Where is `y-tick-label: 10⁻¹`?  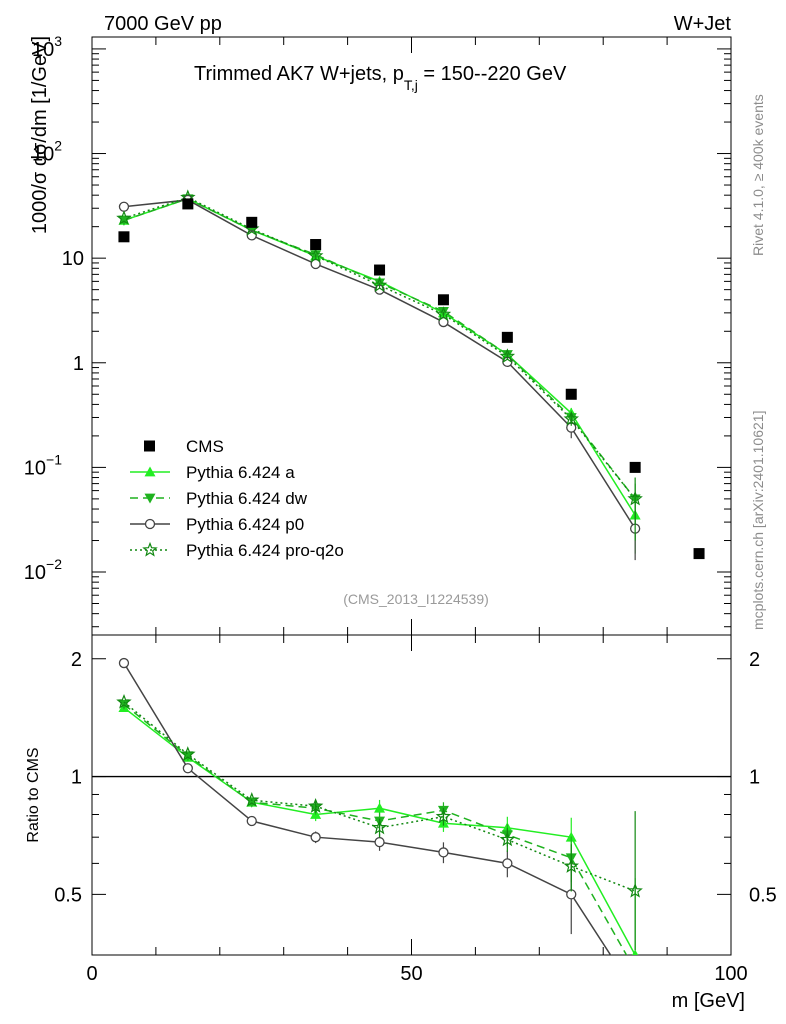
y-tick-label: 10⁻¹ is located at coordinates (43, 465).